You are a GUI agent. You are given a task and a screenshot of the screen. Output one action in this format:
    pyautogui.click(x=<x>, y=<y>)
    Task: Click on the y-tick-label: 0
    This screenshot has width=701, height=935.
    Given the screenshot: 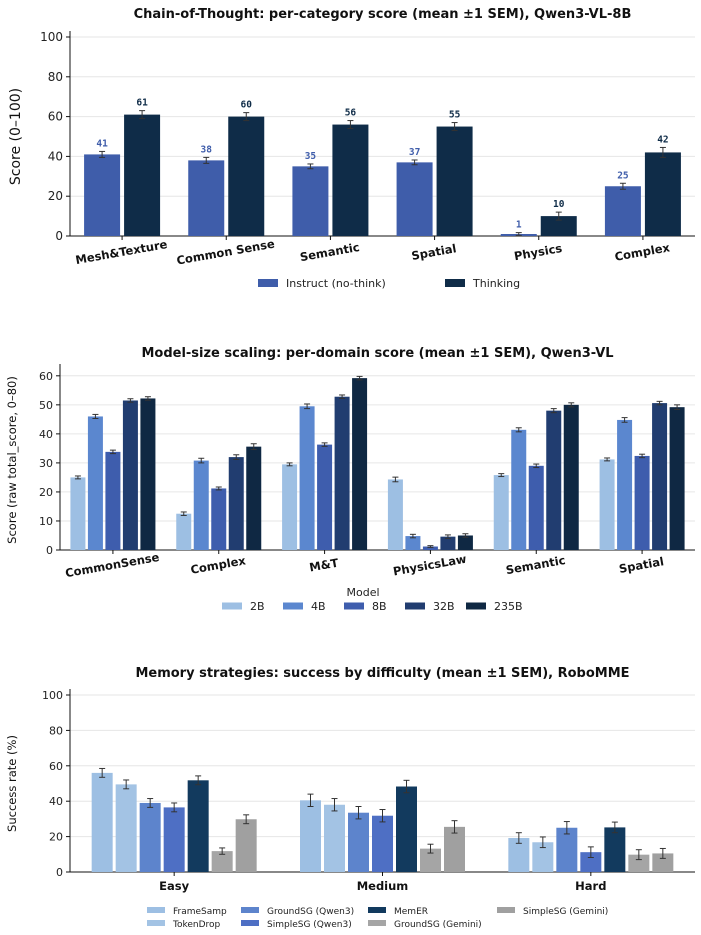 What is the action you would take?
    pyautogui.click(x=59, y=236)
    